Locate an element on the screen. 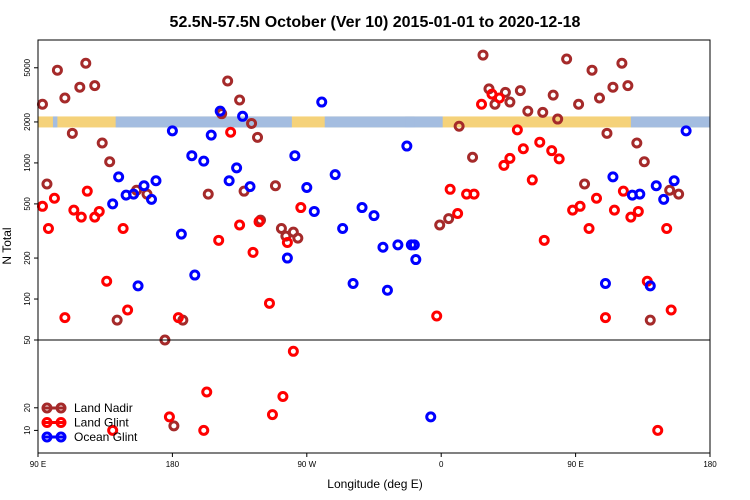 Image resolution: width=750 pixels, height=500 pixels. land-ocean-band is located at coordinates (374, 122).